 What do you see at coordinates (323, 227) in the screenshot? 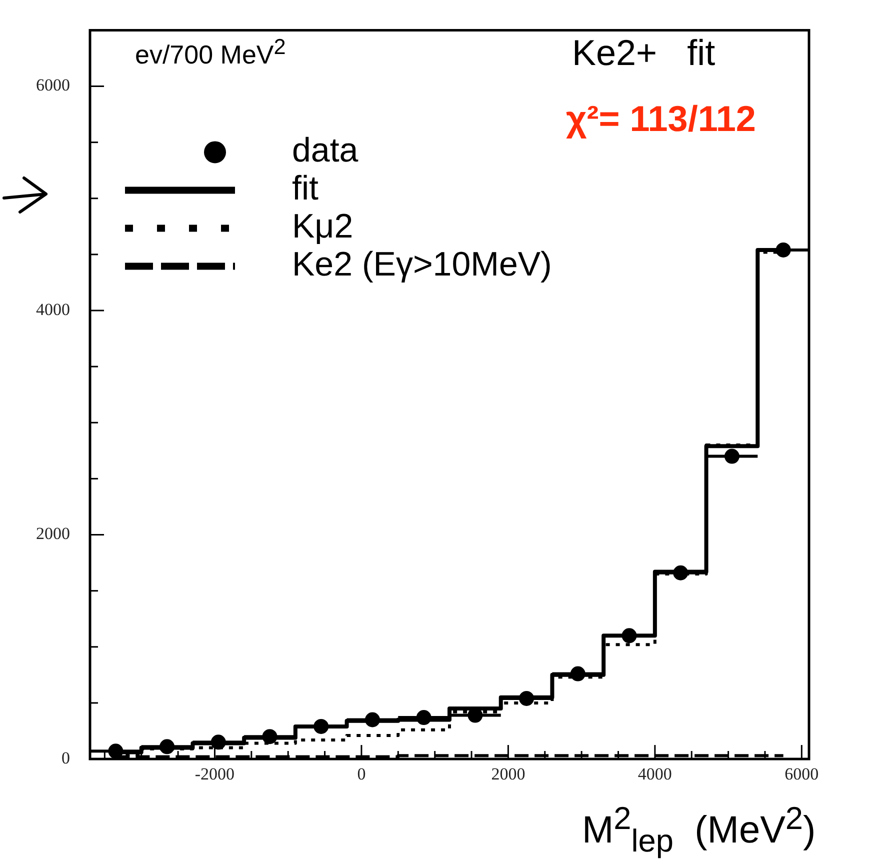
I see `legend-label: Kμ2` at bounding box center [323, 227].